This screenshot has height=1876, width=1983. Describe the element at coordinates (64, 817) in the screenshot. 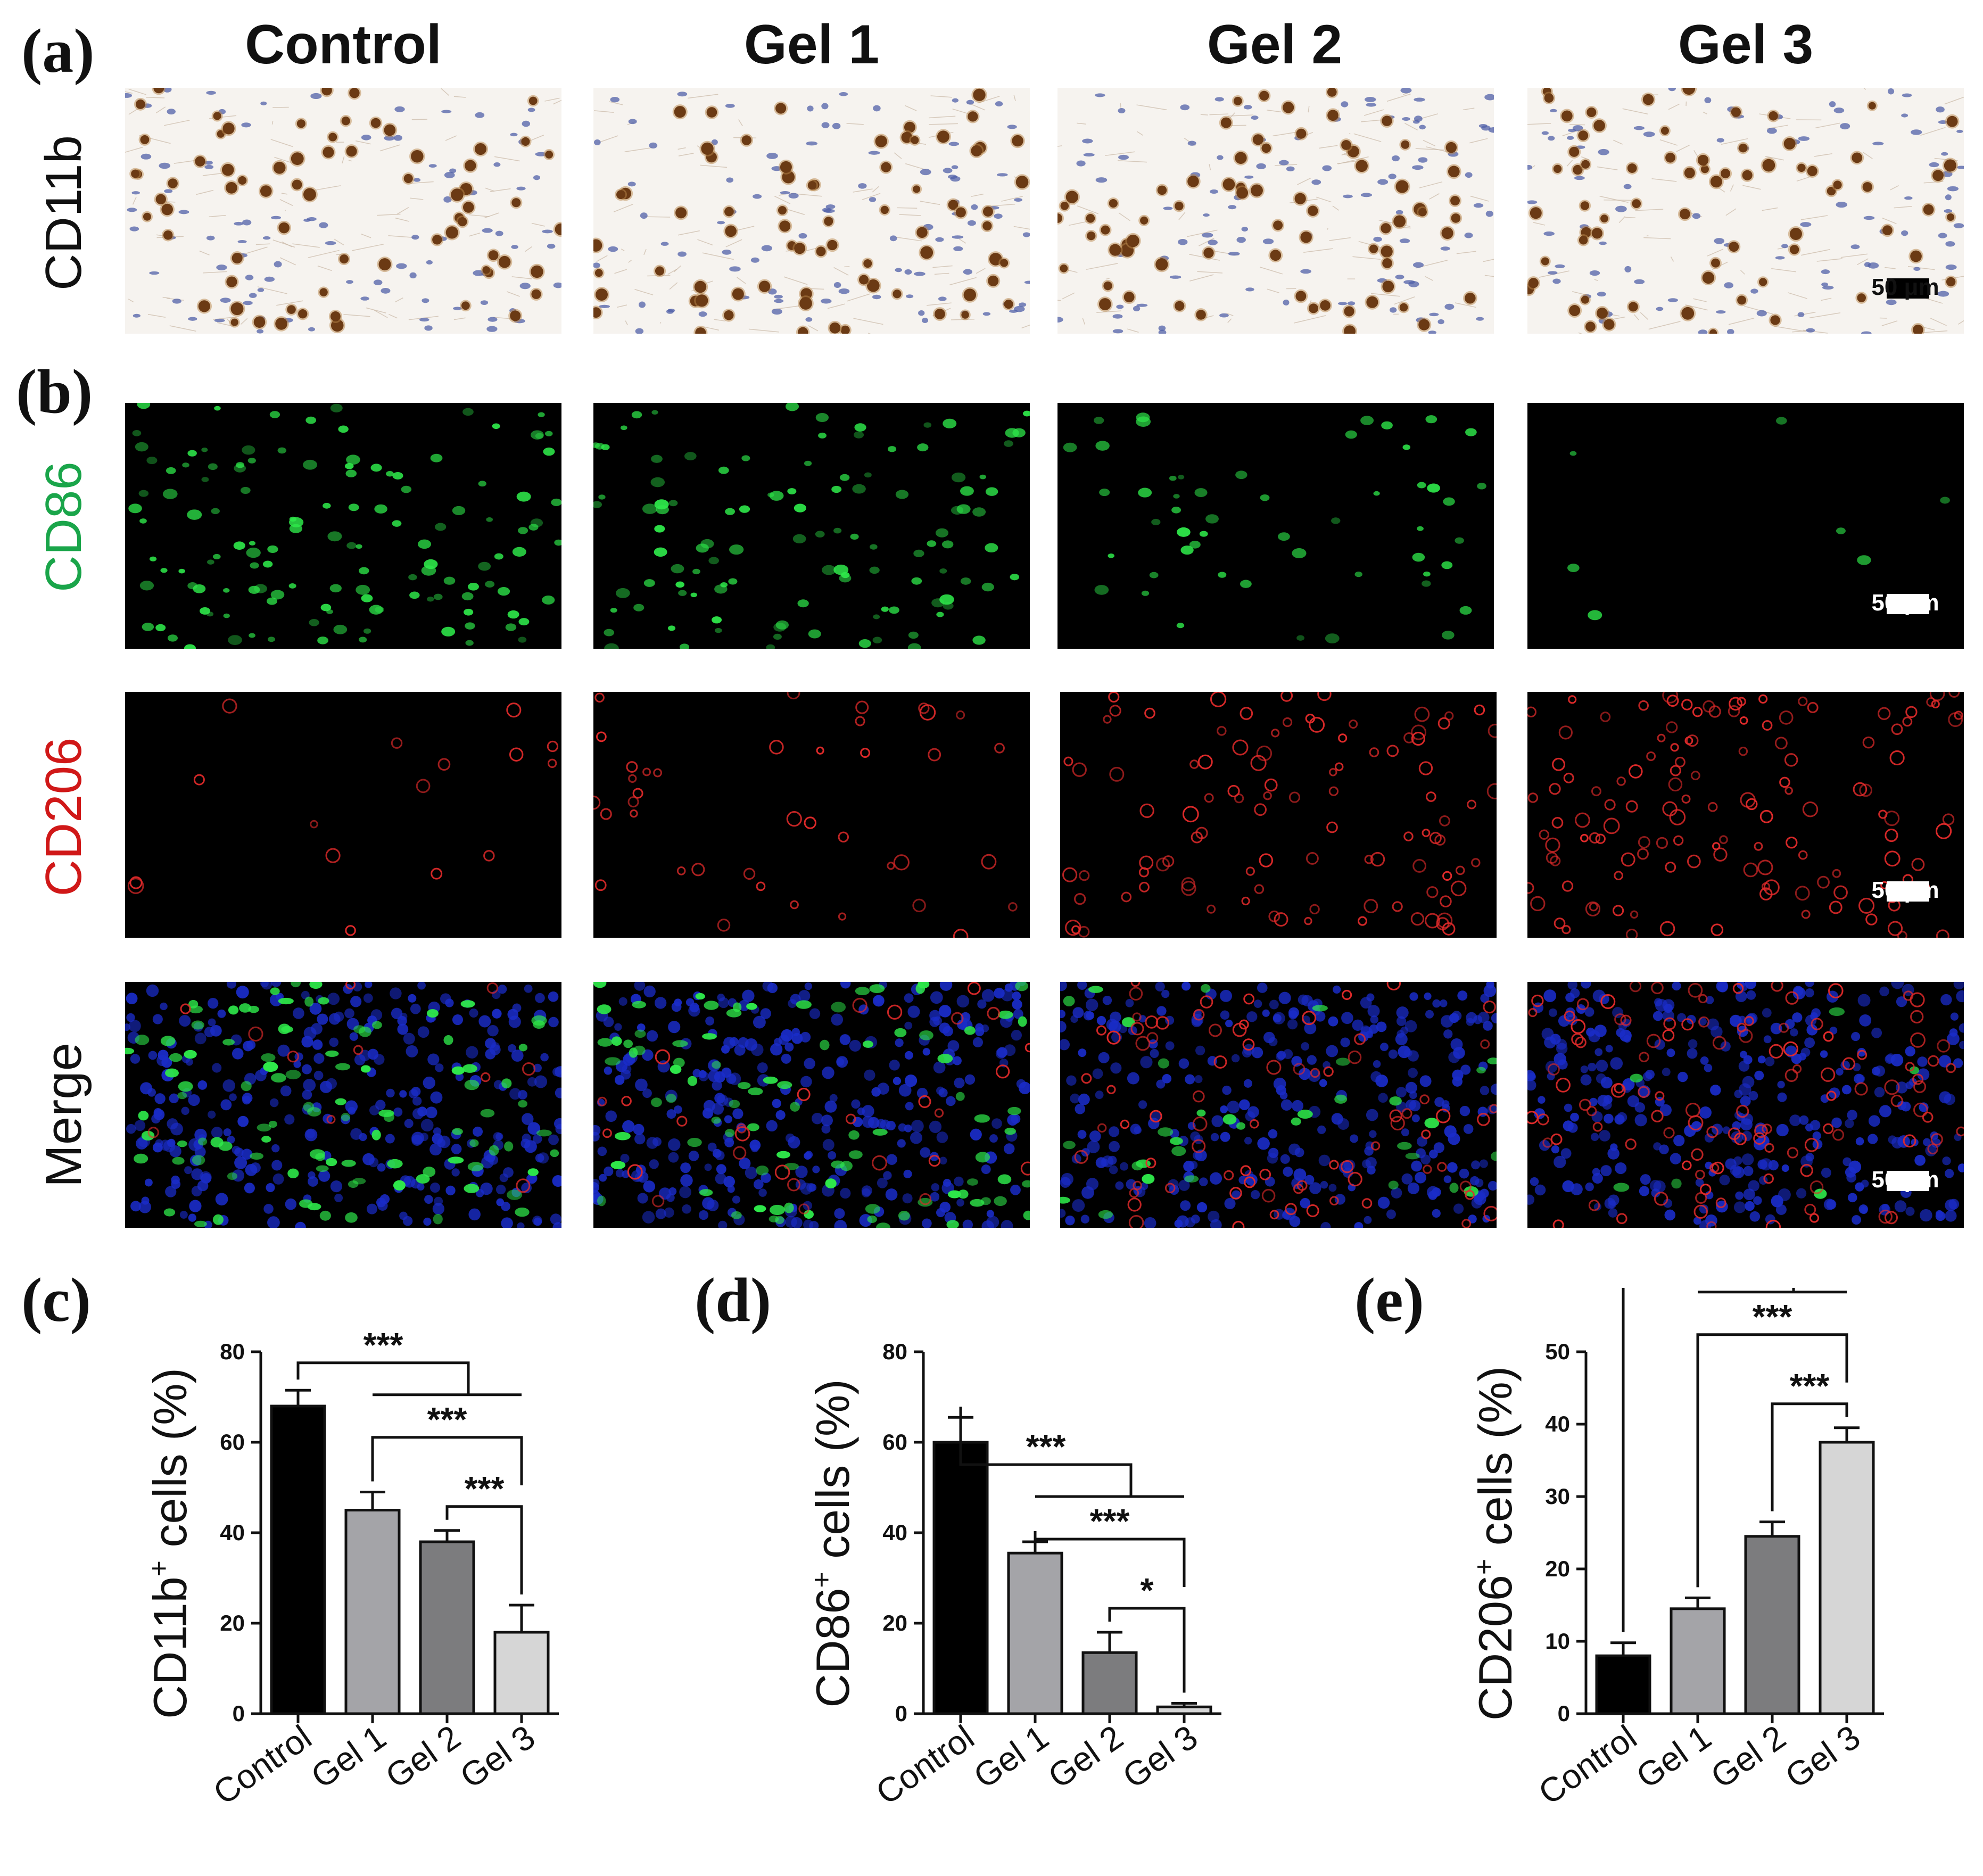

I see `row-label-cd206: CD206` at that location.